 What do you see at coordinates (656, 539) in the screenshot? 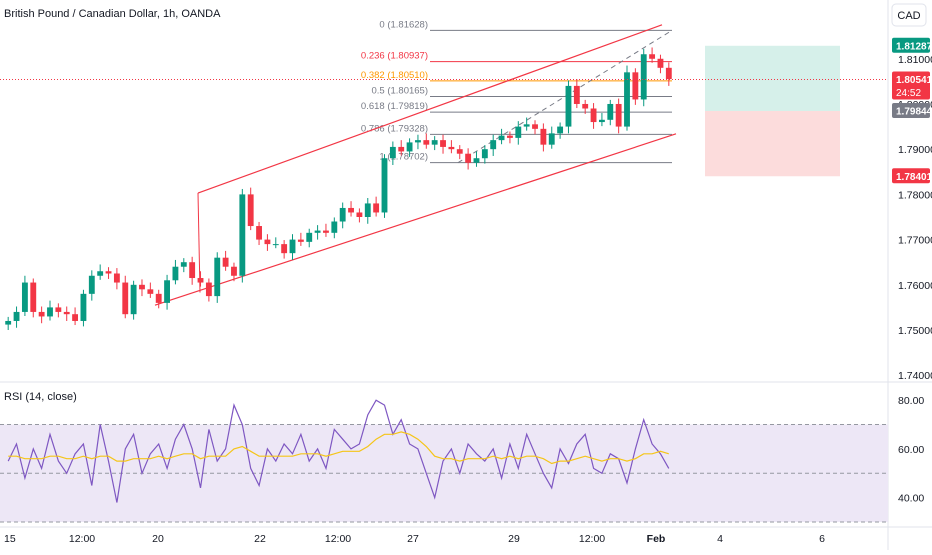
I see `time-tick-label: Feb` at bounding box center [656, 539].